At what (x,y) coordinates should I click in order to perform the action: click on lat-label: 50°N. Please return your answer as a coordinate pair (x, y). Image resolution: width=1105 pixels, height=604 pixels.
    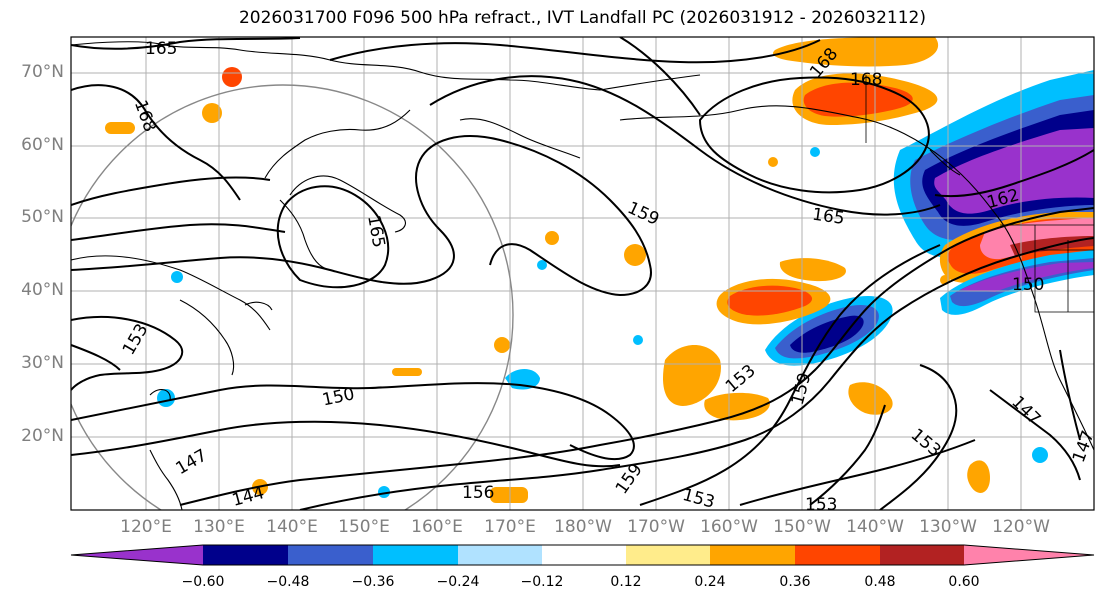
    Looking at the image, I should click on (42, 217).